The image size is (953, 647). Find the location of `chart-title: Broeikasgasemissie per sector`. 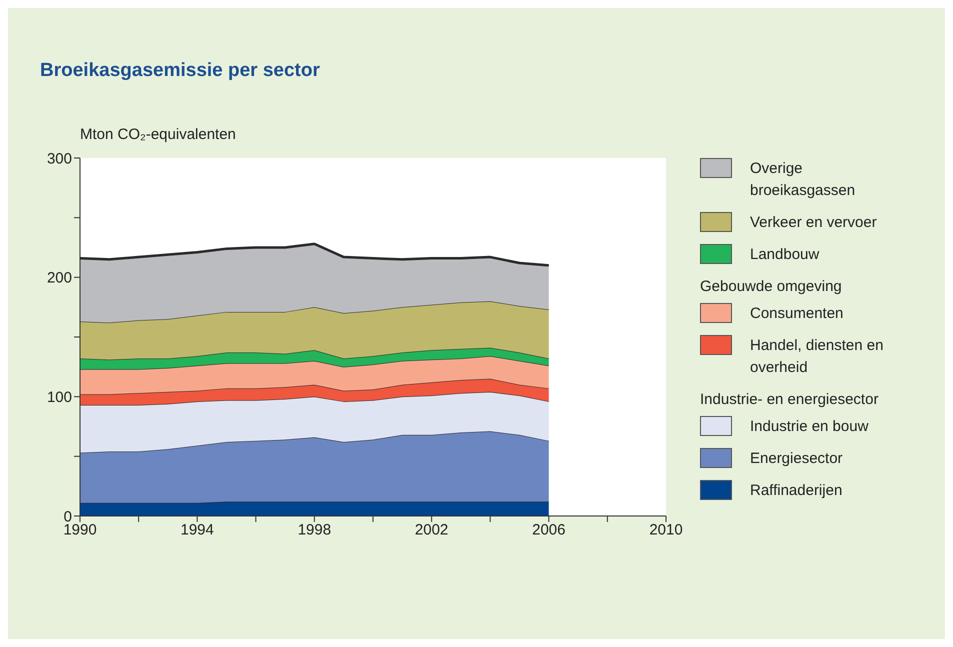

chart-title: Broeikasgasemissie per sector is located at coordinates (180, 71).